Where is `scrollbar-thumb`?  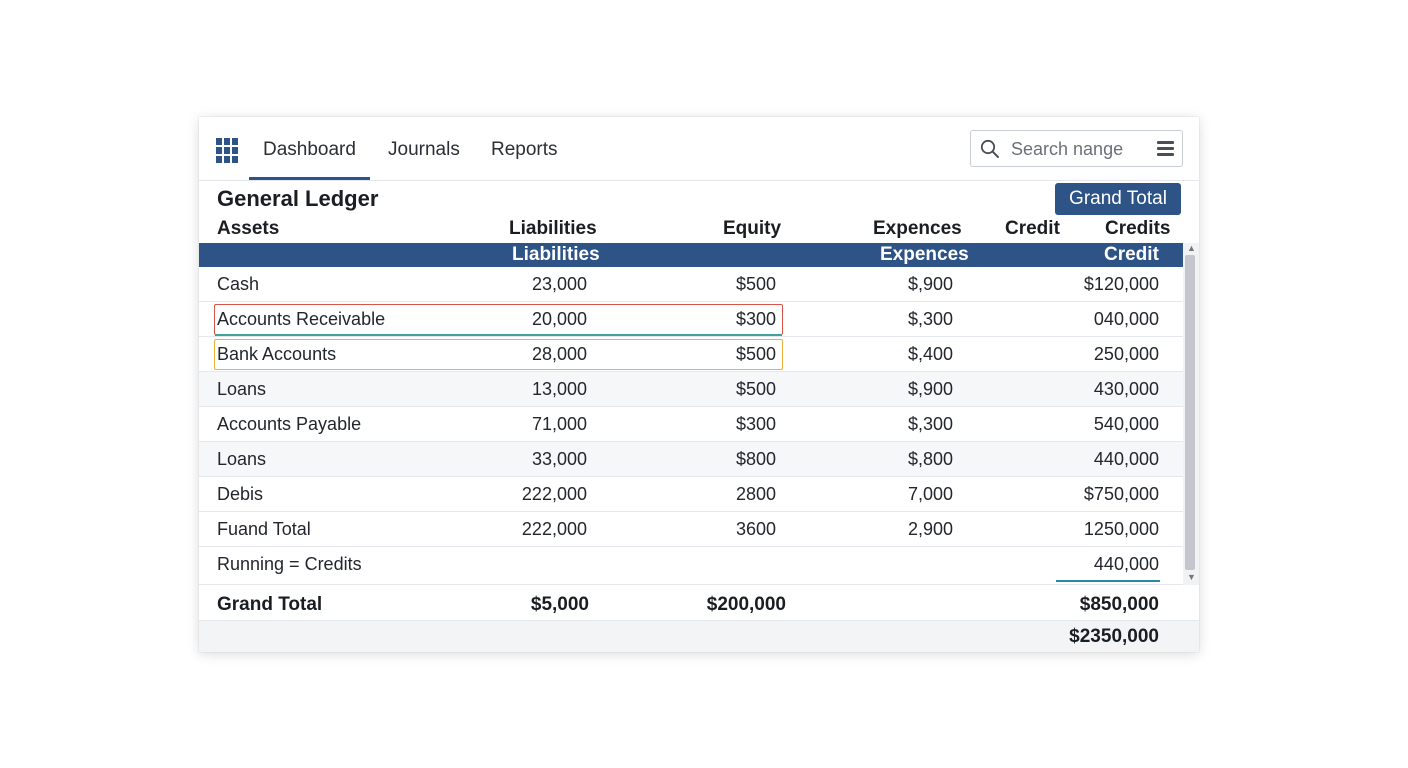 scrollbar-thumb is located at coordinates (1190, 412).